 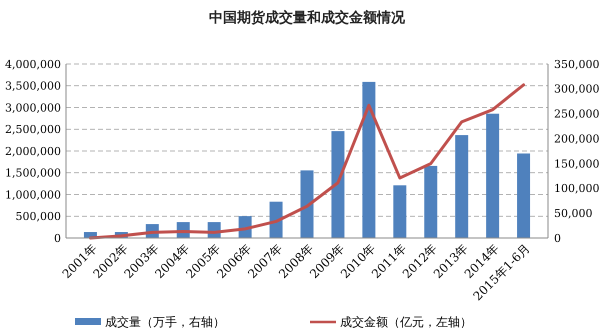 What do you see at coordinates (577, 163) in the screenshot?
I see `y2-tick-label: 150,000` at bounding box center [577, 163].